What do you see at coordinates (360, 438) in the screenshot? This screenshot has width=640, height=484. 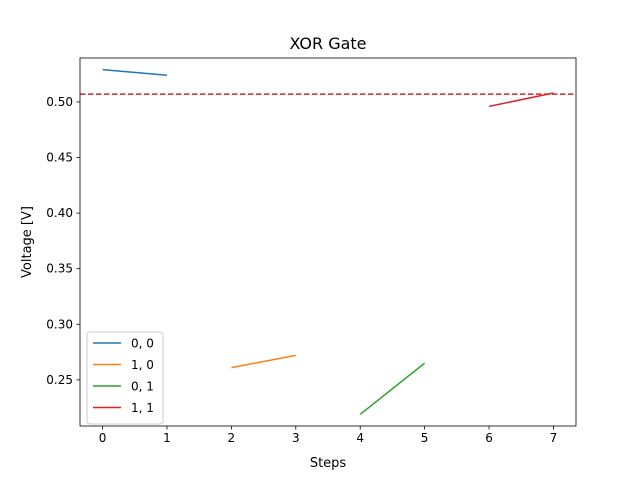 I see `x-tick-label: 4` at bounding box center [360, 438].